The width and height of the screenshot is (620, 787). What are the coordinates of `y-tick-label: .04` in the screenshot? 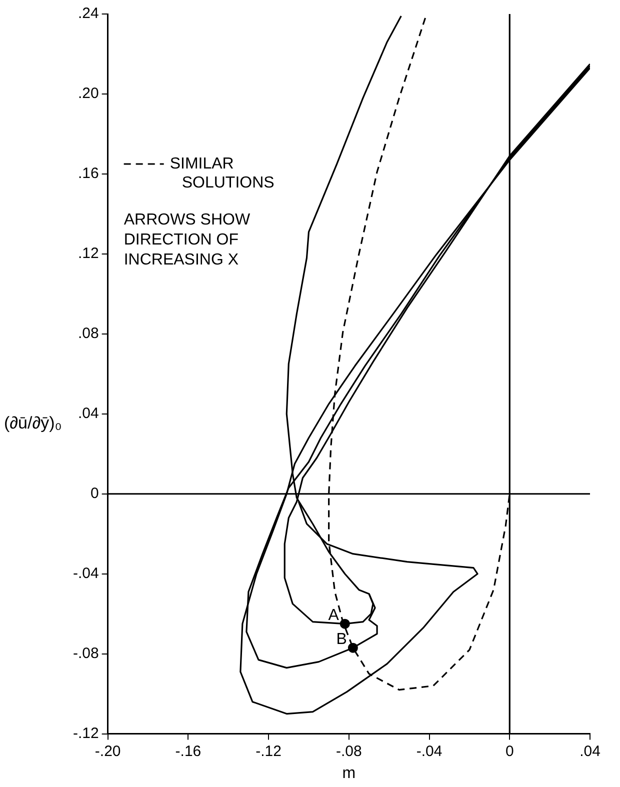 It's located at (88, 413).